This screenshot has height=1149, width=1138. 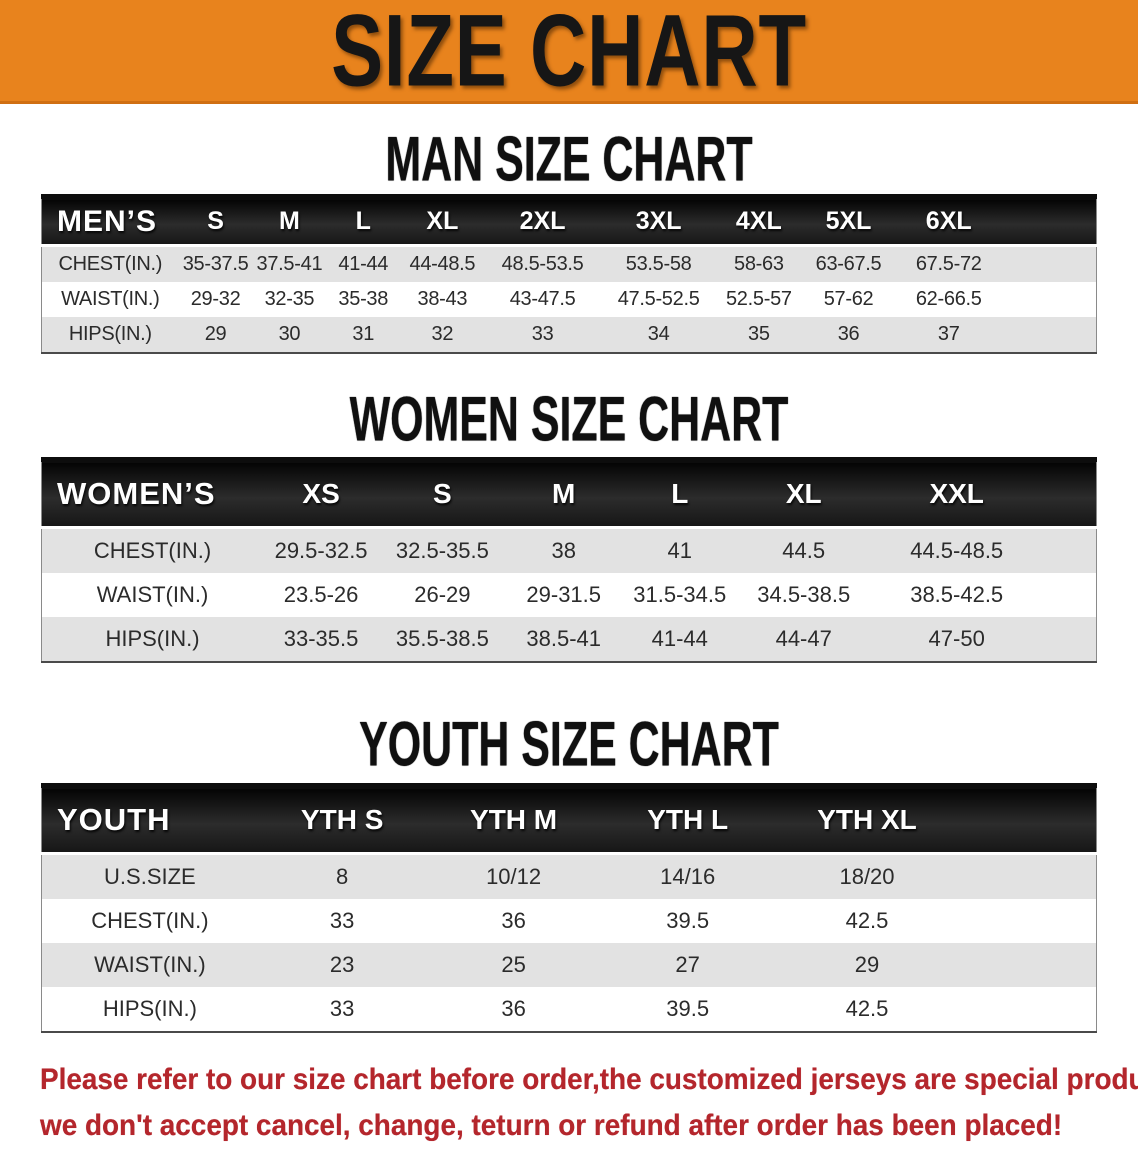 What do you see at coordinates (569, 54) in the screenshot?
I see `banner-title: SIZE CHART` at bounding box center [569, 54].